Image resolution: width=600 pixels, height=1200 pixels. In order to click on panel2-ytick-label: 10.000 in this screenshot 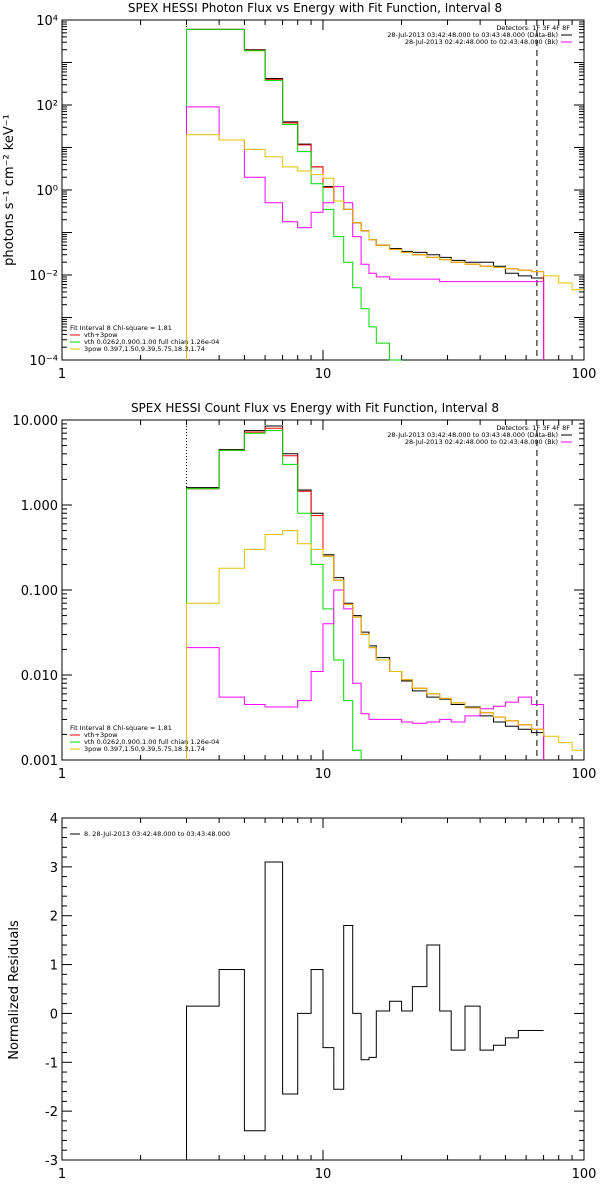, I will do `click(36, 421)`.